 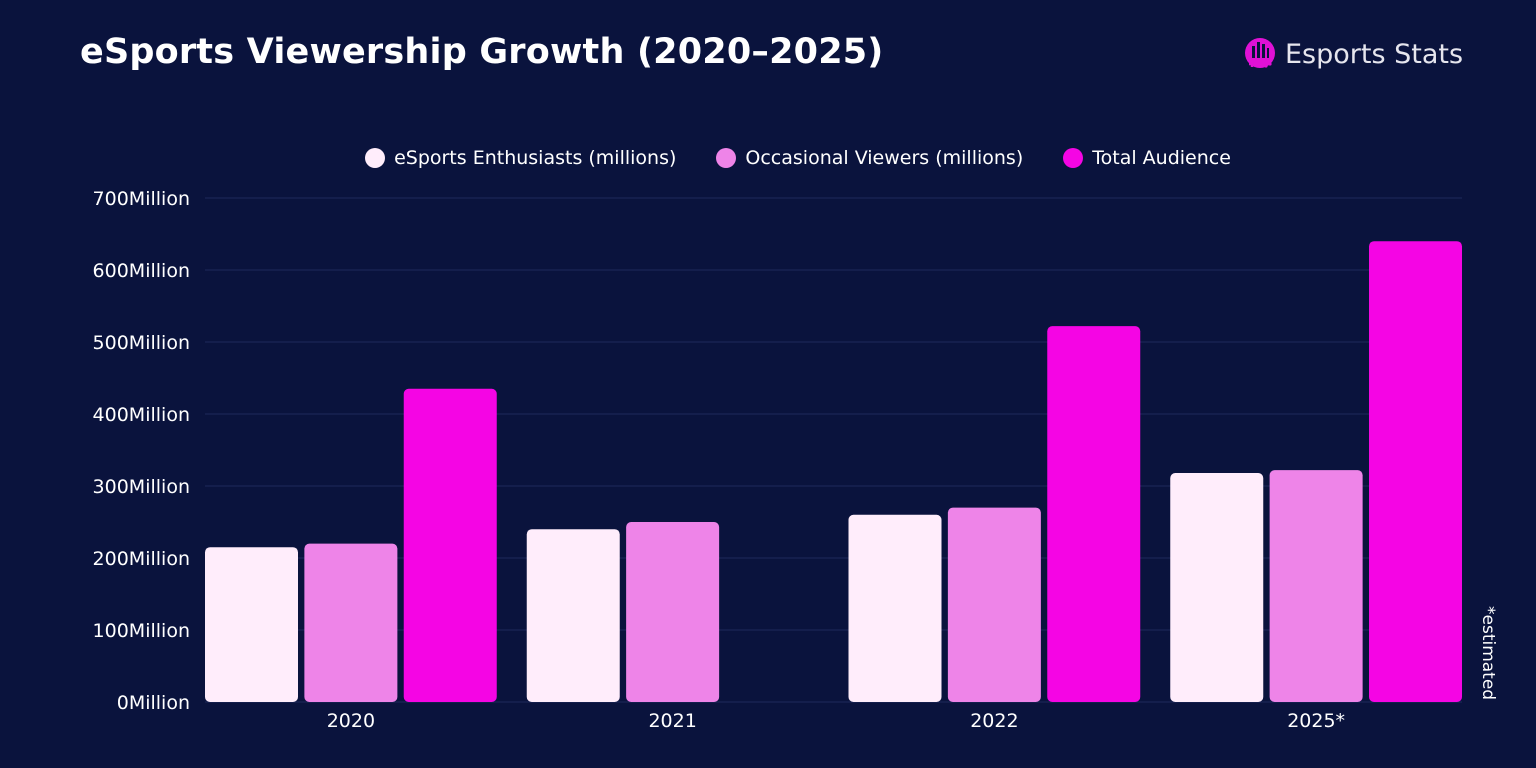 I want to click on y-tick-label: 400Million, so click(x=141, y=415).